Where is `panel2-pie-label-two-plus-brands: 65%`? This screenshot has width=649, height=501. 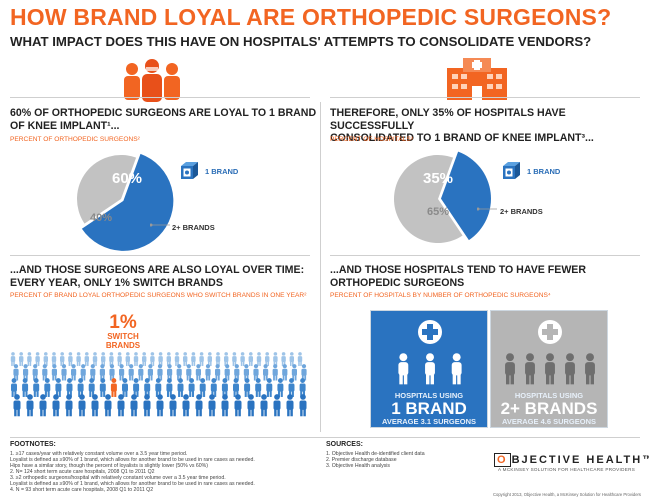
panel2-pie-label-two-plus-brands: 65% is located at coordinates (438, 212).